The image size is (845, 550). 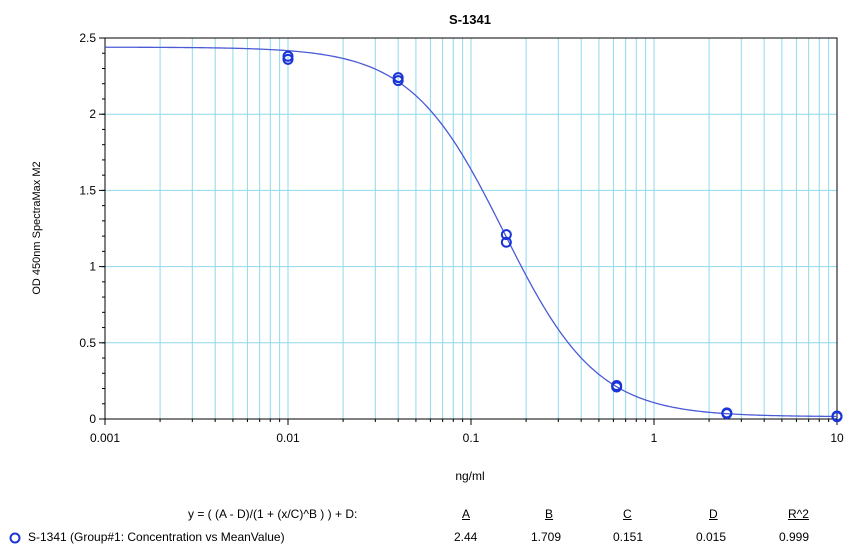 What do you see at coordinates (288, 438) in the screenshot?
I see `x-tick-label: 0.01` at bounding box center [288, 438].